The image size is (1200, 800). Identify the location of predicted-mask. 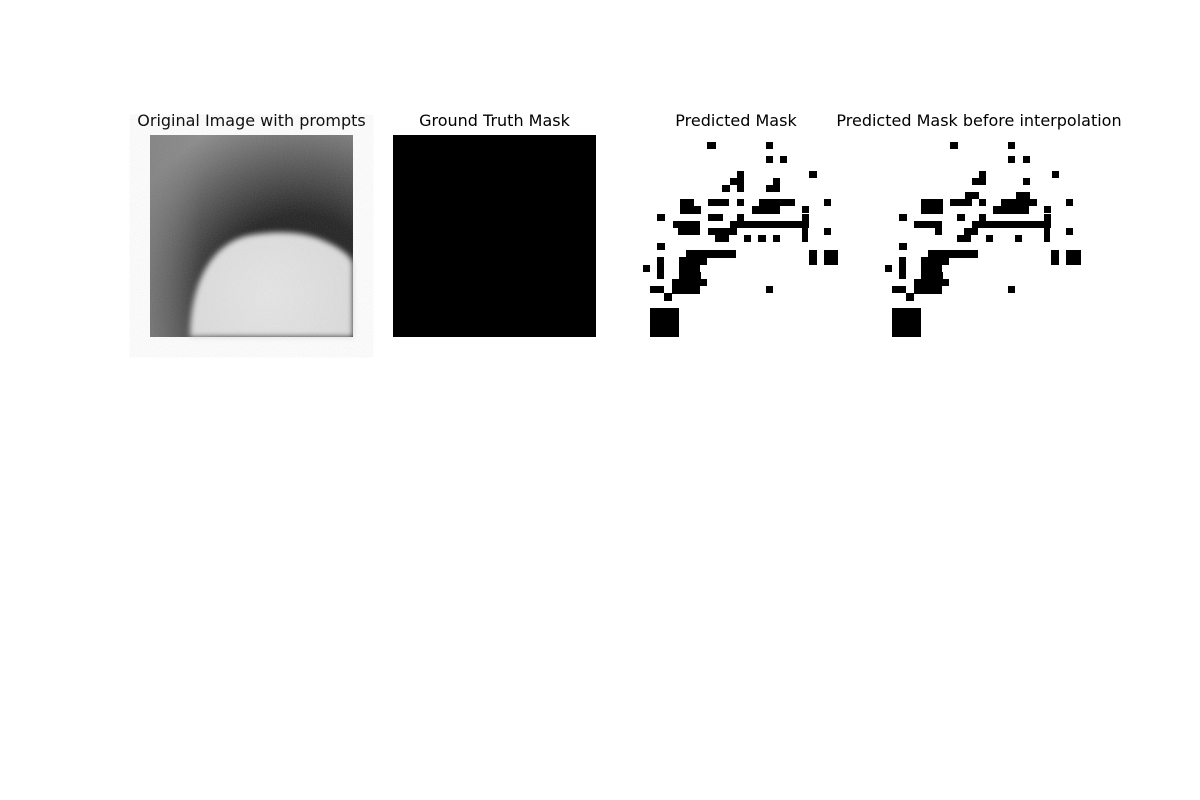
(737, 236).